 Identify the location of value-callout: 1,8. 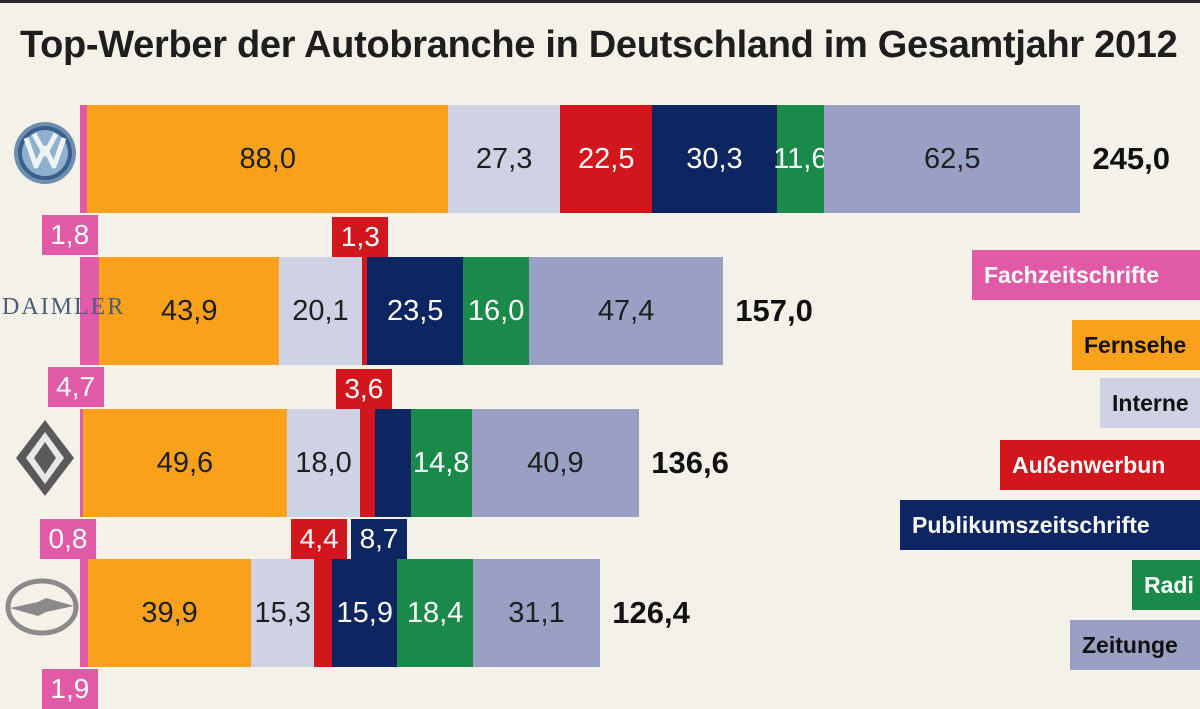
(69, 235).